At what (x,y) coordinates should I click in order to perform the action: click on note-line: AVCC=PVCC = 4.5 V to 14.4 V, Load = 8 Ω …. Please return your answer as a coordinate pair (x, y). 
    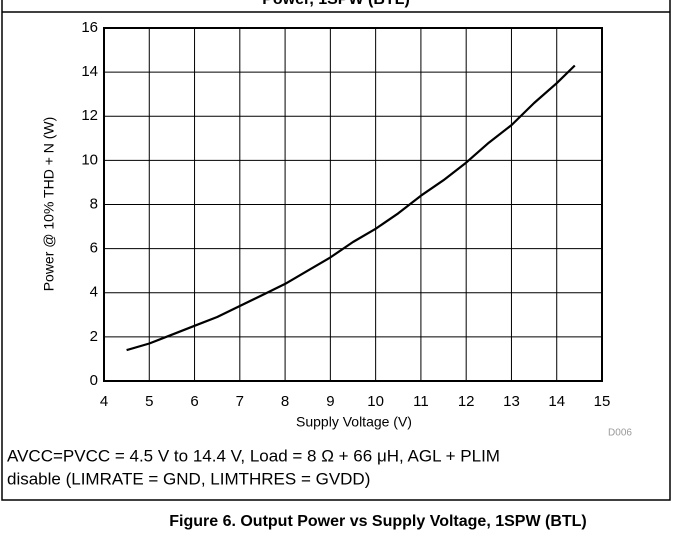
    Looking at the image, I should click on (253, 455).